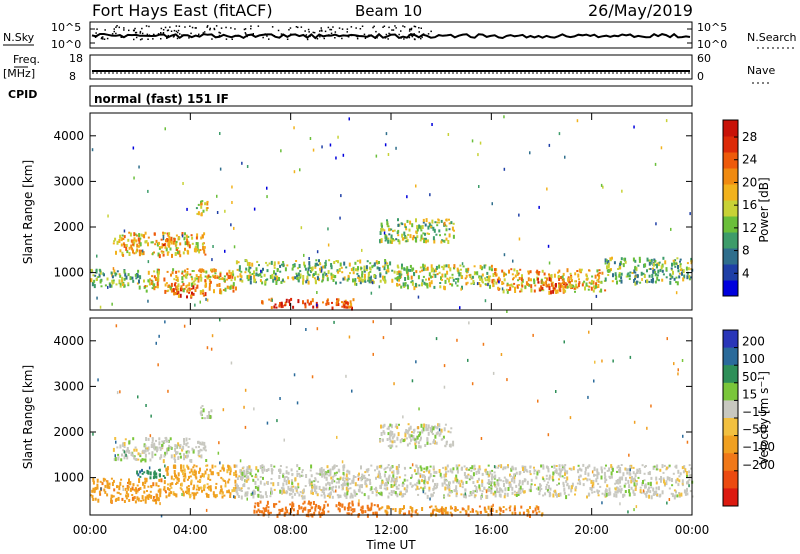 The height and width of the screenshot is (554, 800). Describe the element at coordinates (754, 430) in the screenshot. I see `velocity-colorbar-tick-label: −50` at that location.